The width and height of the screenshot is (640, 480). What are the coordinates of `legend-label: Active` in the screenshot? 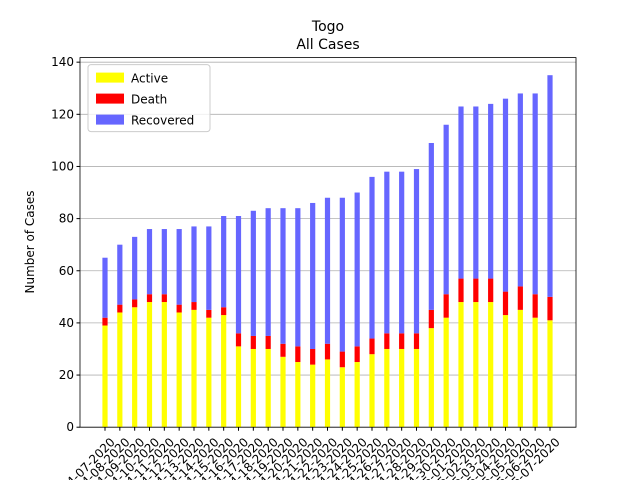 It's located at (149, 79).